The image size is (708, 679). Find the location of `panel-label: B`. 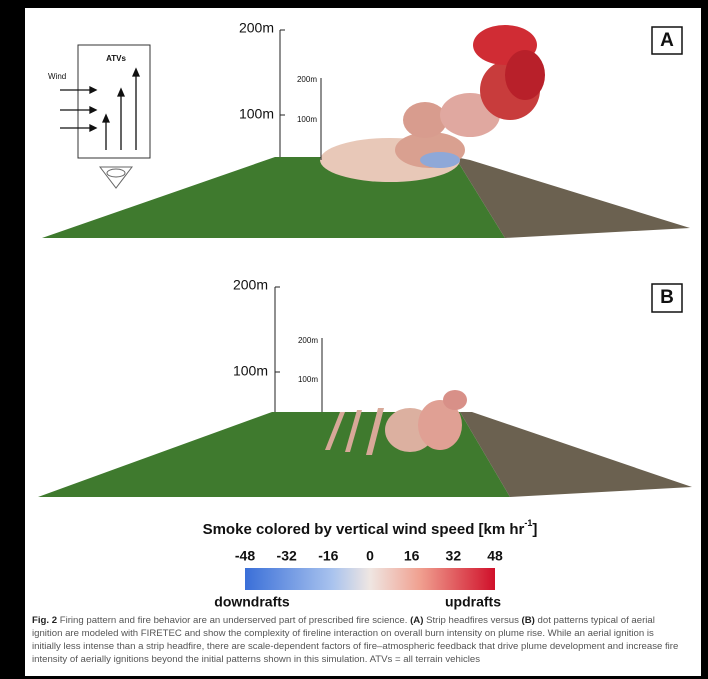

panel-label: B is located at coordinates (667, 297).